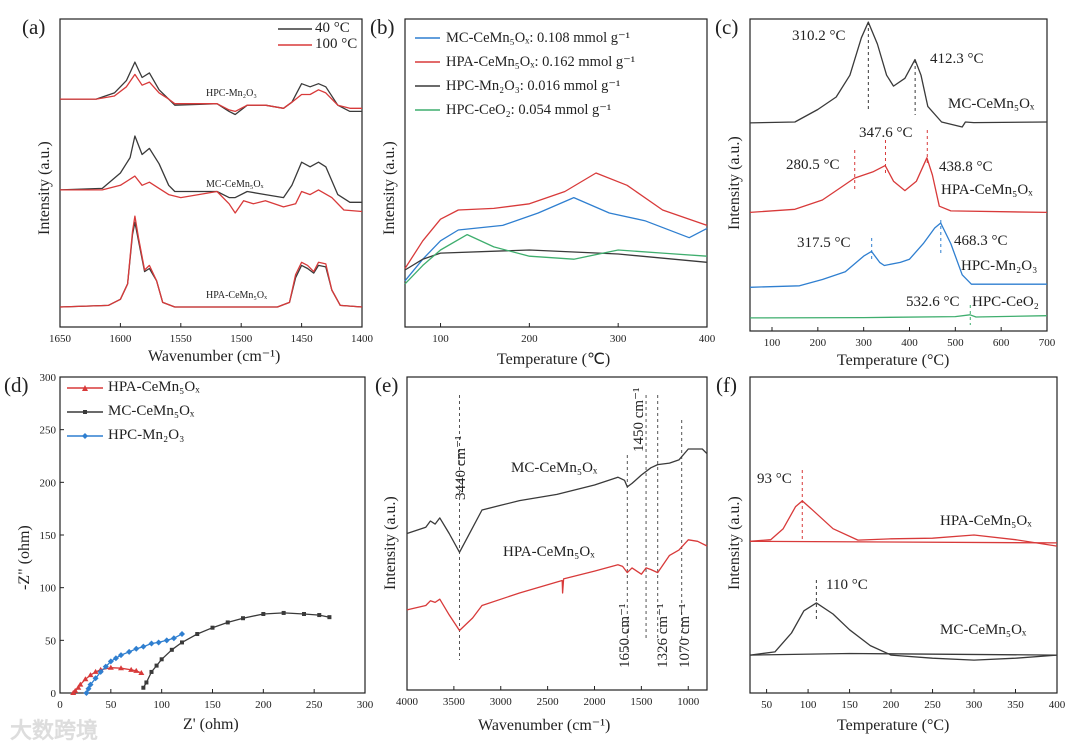  I want to click on y-tick-label: 50, so click(51, 641).